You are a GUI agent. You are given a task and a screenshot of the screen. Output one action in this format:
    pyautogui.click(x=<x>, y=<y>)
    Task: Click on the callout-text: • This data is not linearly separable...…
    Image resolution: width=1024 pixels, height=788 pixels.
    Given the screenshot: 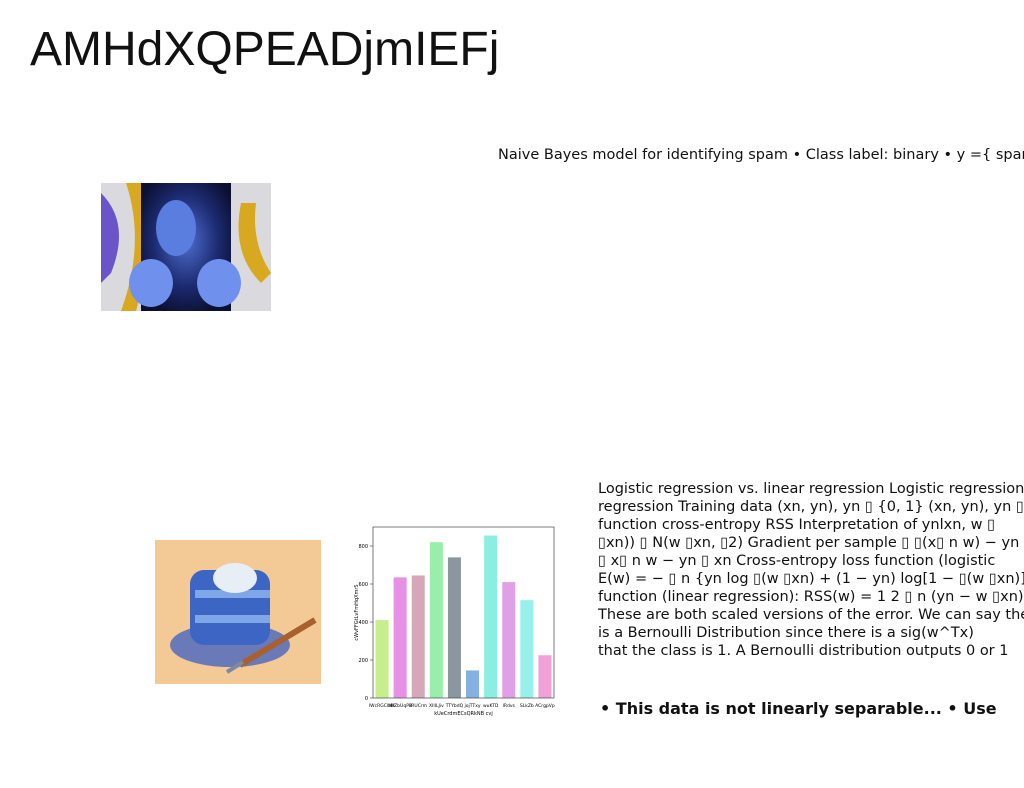 What is the action you would take?
    pyautogui.click(x=798, y=708)
    